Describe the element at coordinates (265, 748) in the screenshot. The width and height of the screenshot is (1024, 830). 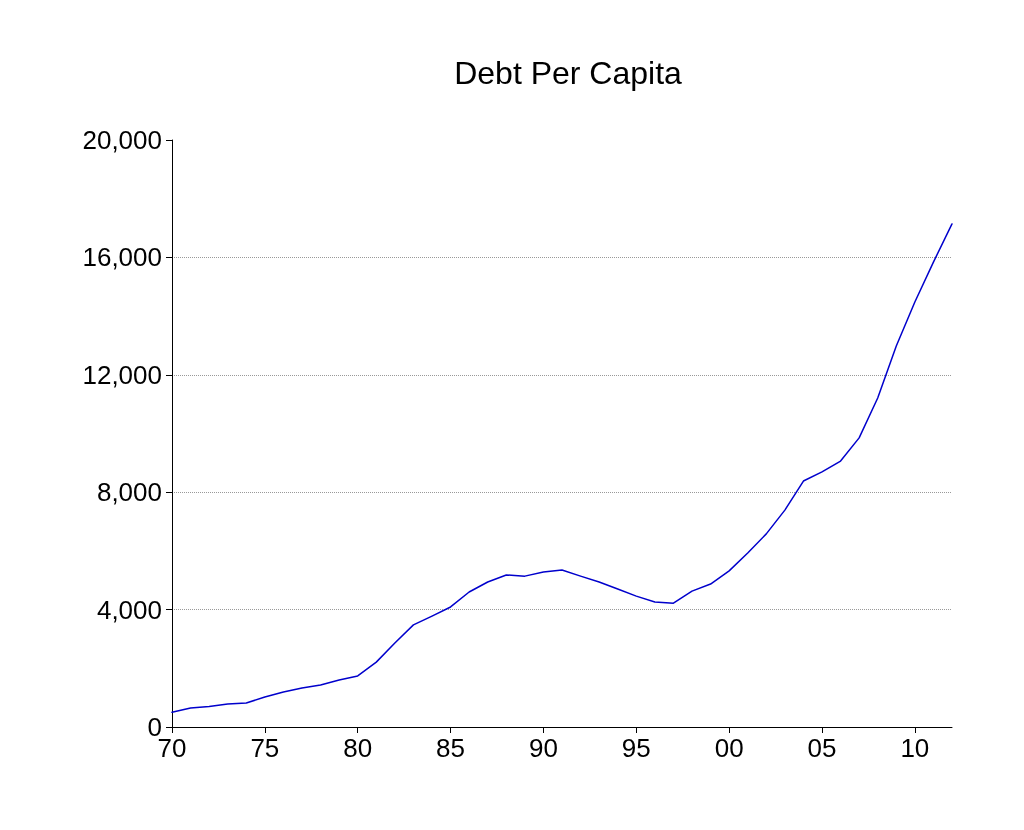
I see `x-tick-label: 75` at that location.